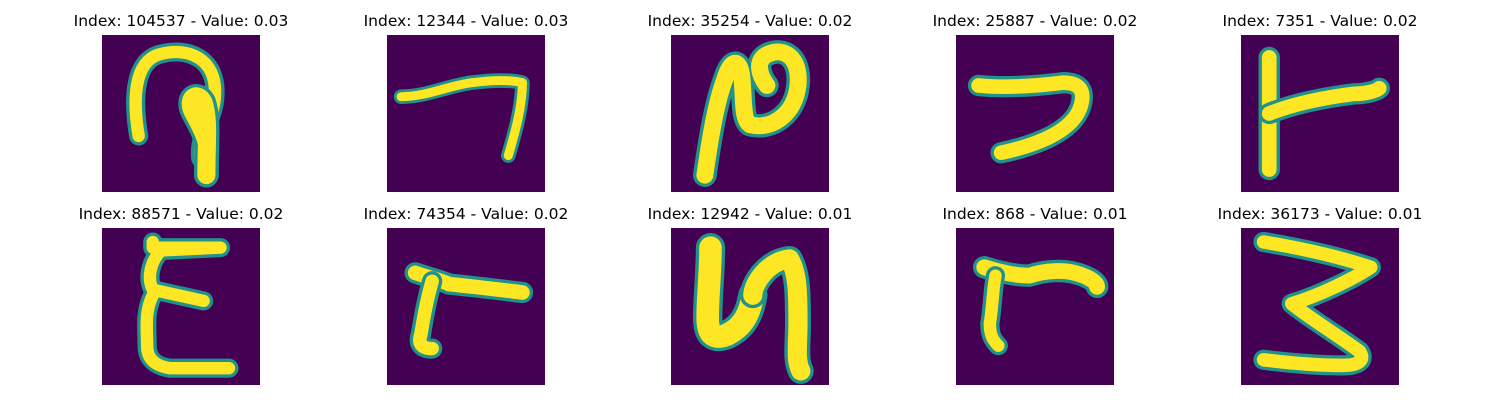  I want to click on glyph-thin-seven, so click(461, 118).